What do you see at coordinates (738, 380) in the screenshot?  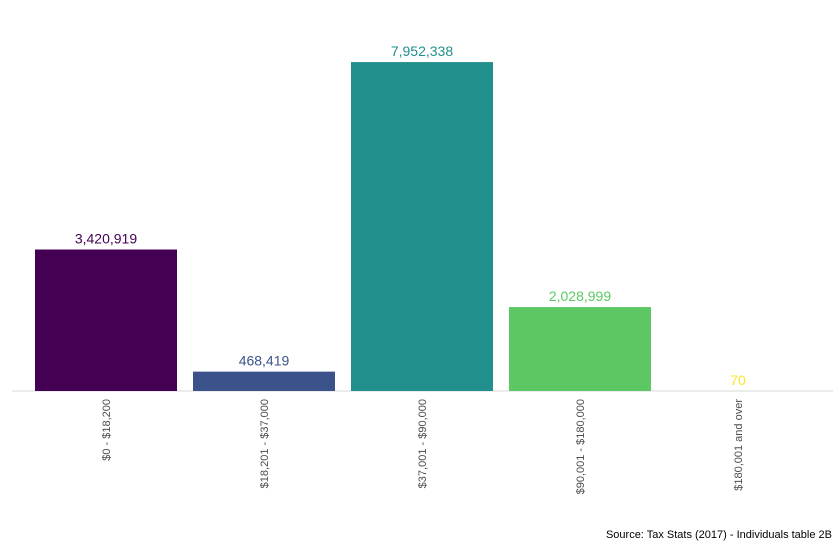 I see `bar-value-label-4: 70` at bounding box center [738, 380].